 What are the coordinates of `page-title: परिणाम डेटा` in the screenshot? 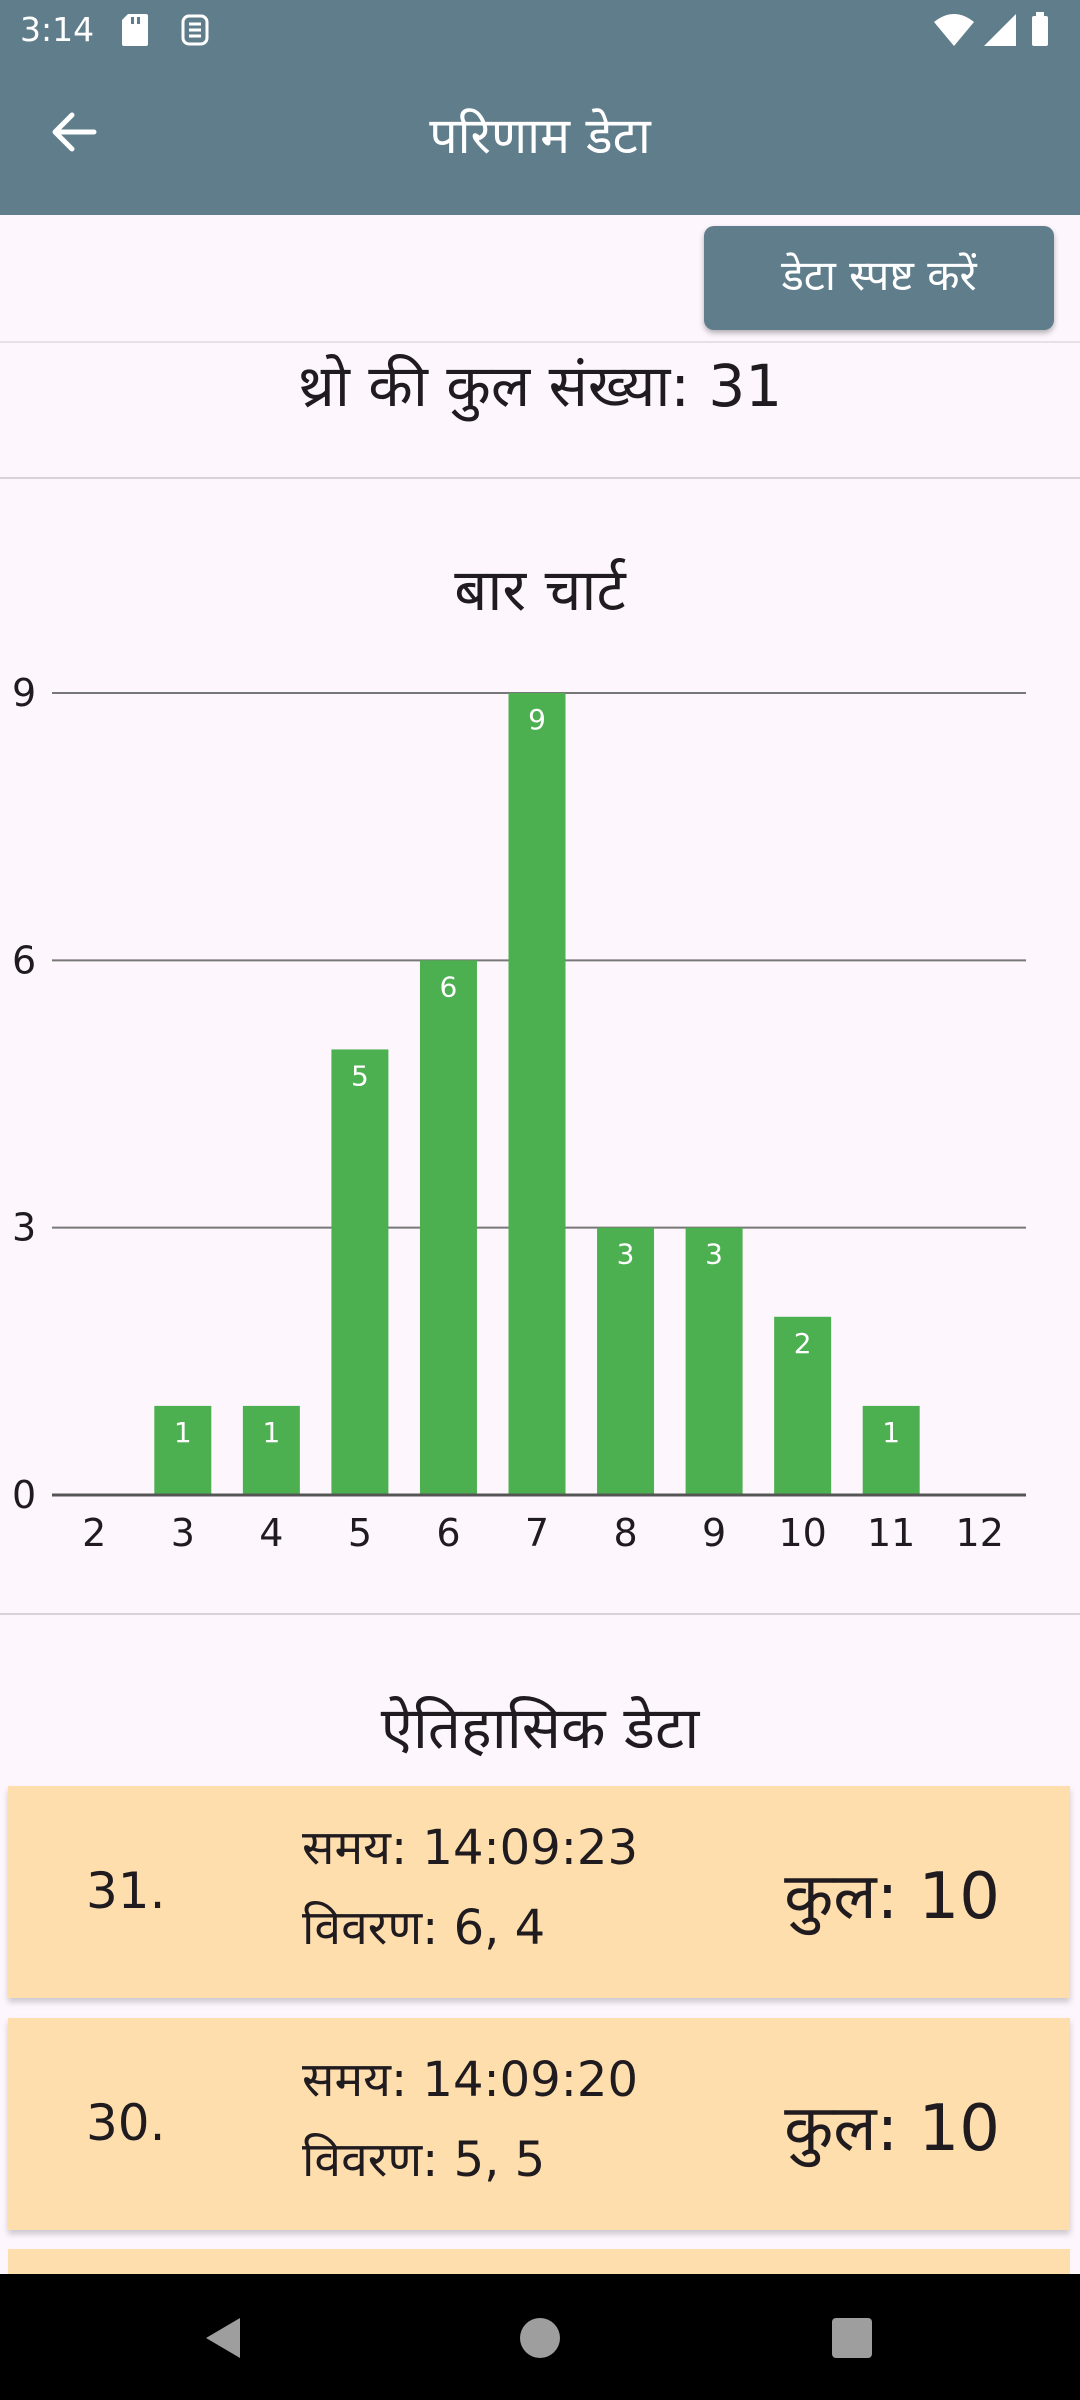 It's located at (540, 136).